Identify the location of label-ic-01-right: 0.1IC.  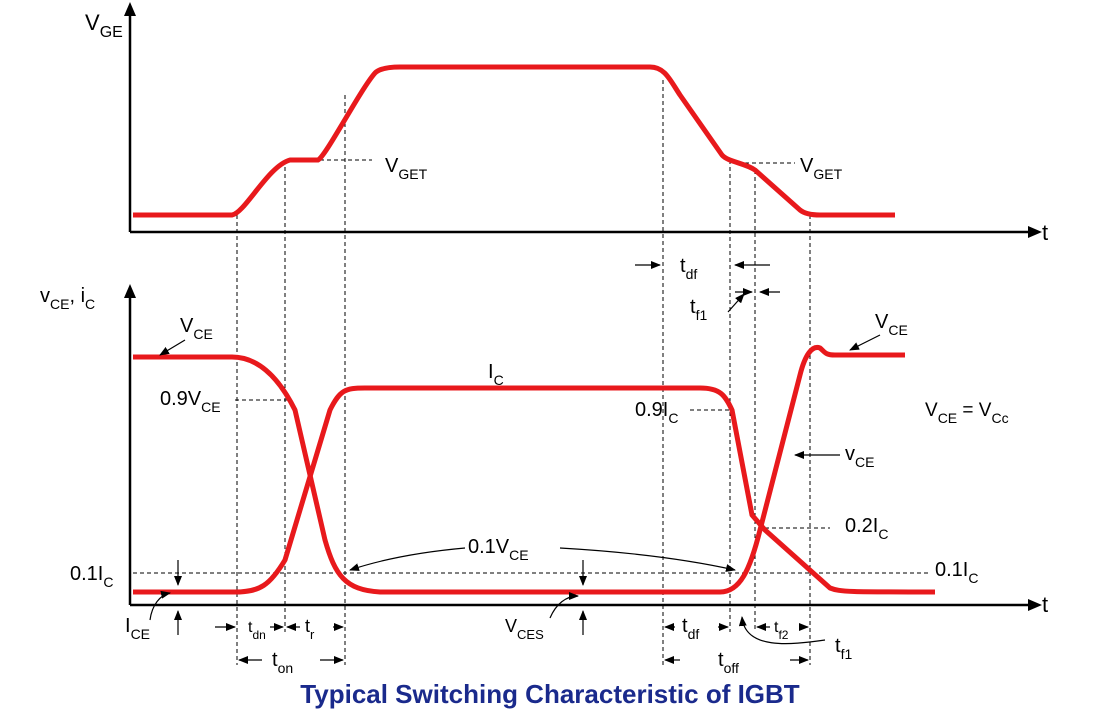
(956, 572).